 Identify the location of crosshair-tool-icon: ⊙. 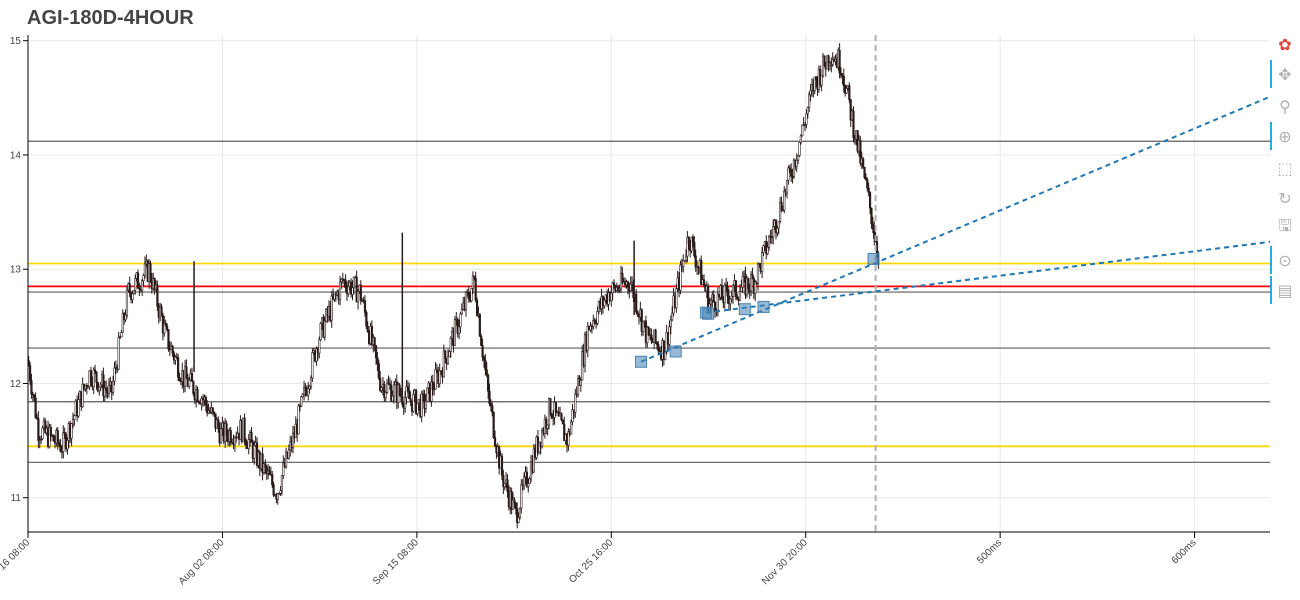
(1283, 260).